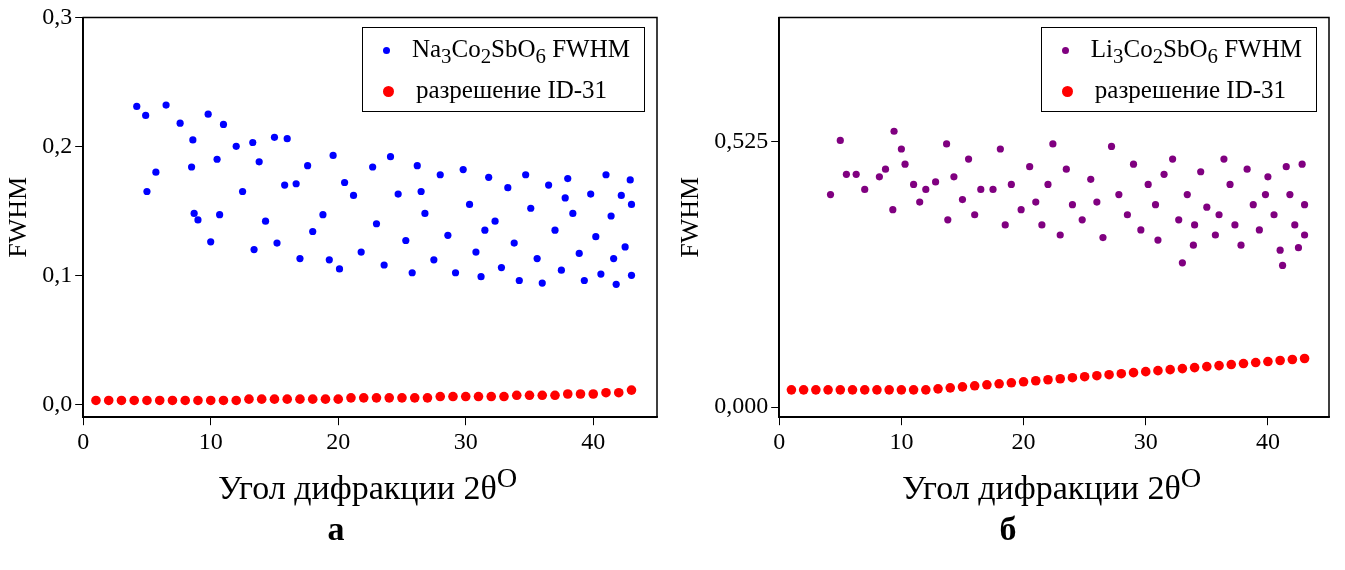 The image size is (1345, 570). What do you see at coordinates (57, 273) in the screenshot?
I see `y-tick-label: 0,1` at bounding box center [57, 273].